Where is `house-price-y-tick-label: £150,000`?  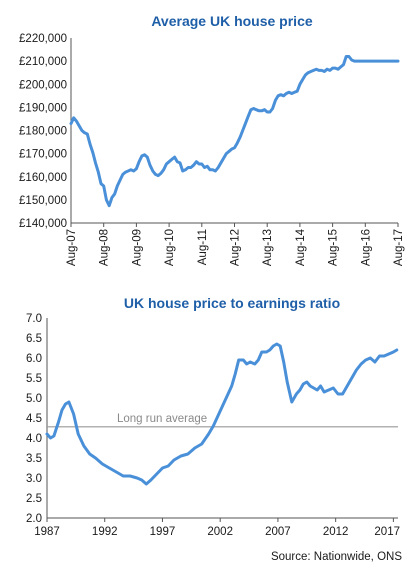
house-price-y-tick-label: £150,000 is located at coordinates (43, 201).